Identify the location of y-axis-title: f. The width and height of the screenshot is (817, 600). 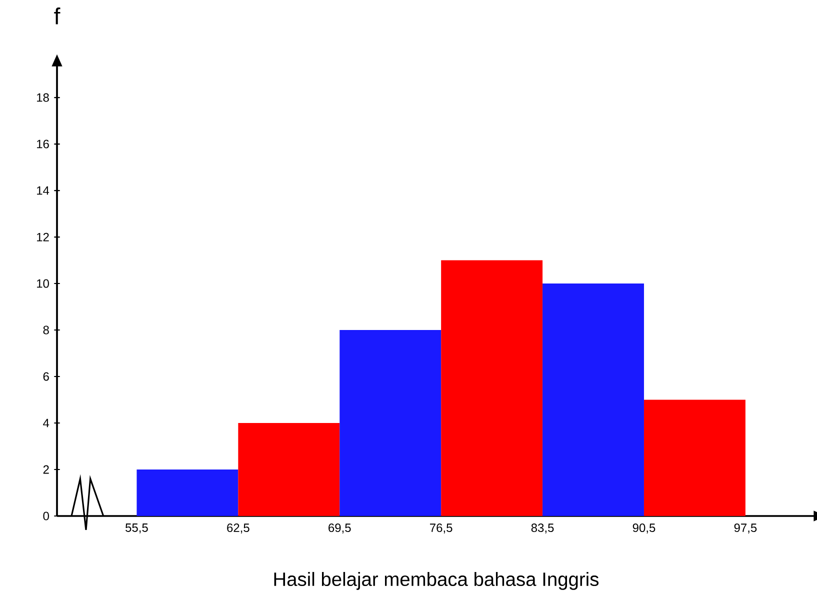
(57, 16).